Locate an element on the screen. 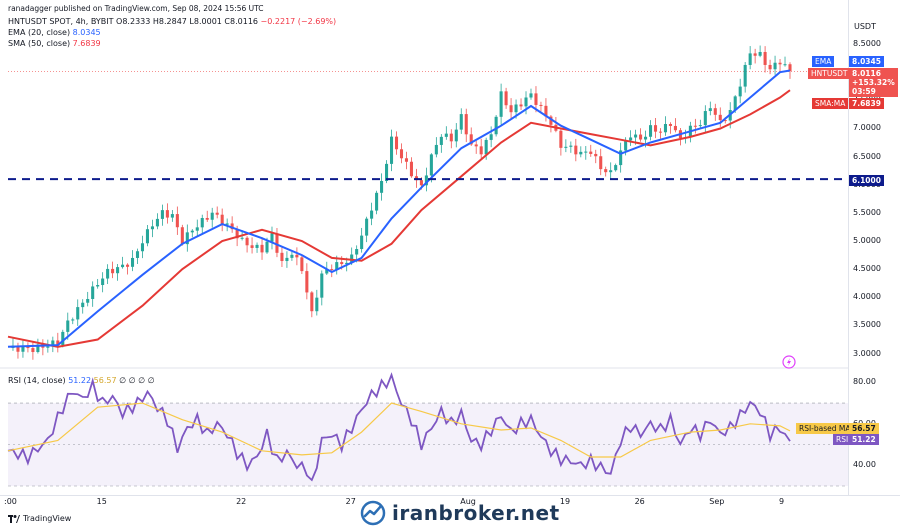  symbol-label: HNTUSDT SPOT, 4h, BYBIT is located at coordinates (61, 21).